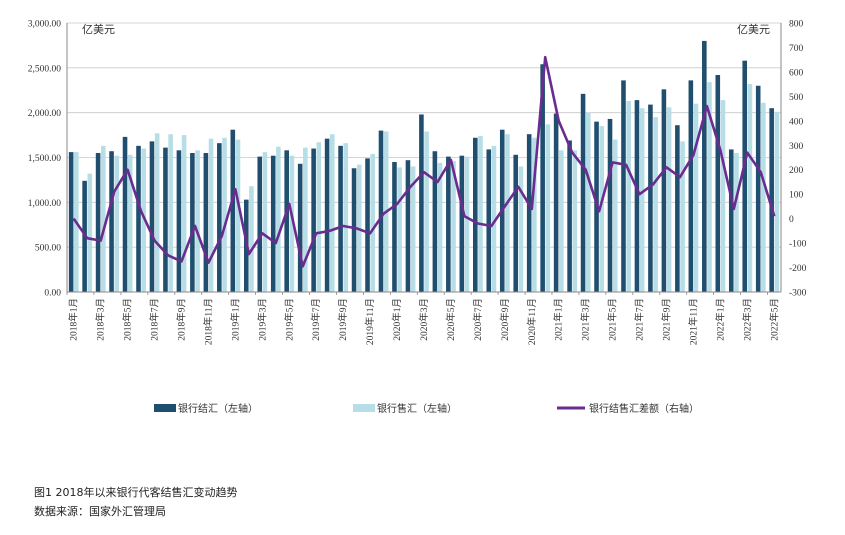  What do you see at coordinates (791, 220) in the screenshot?
I see `right-axis-tick-label: 0` at bounding box center [791, 220].